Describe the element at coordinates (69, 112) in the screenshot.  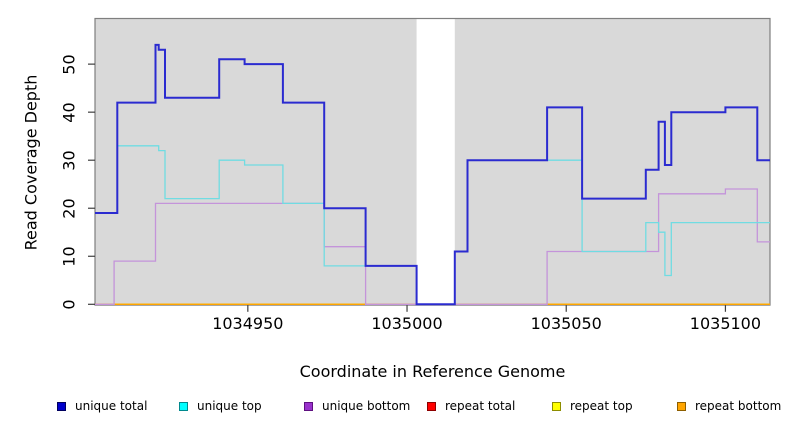
I see `y-tick-label: 40` at that location.